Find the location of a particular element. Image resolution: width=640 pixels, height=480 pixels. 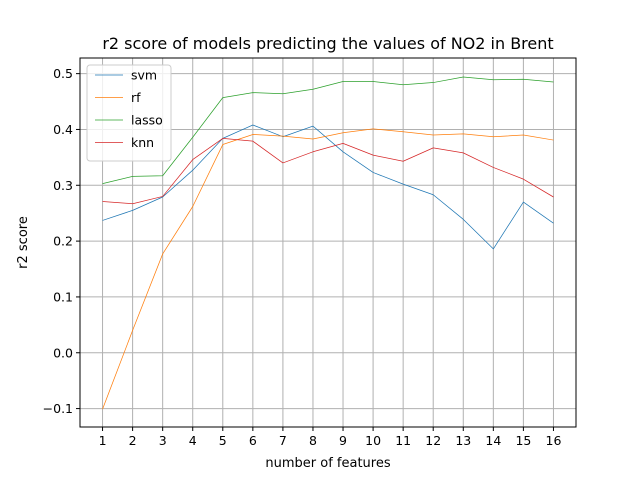

y-tick-label: 0.3 is located at coordinates (63, 185).